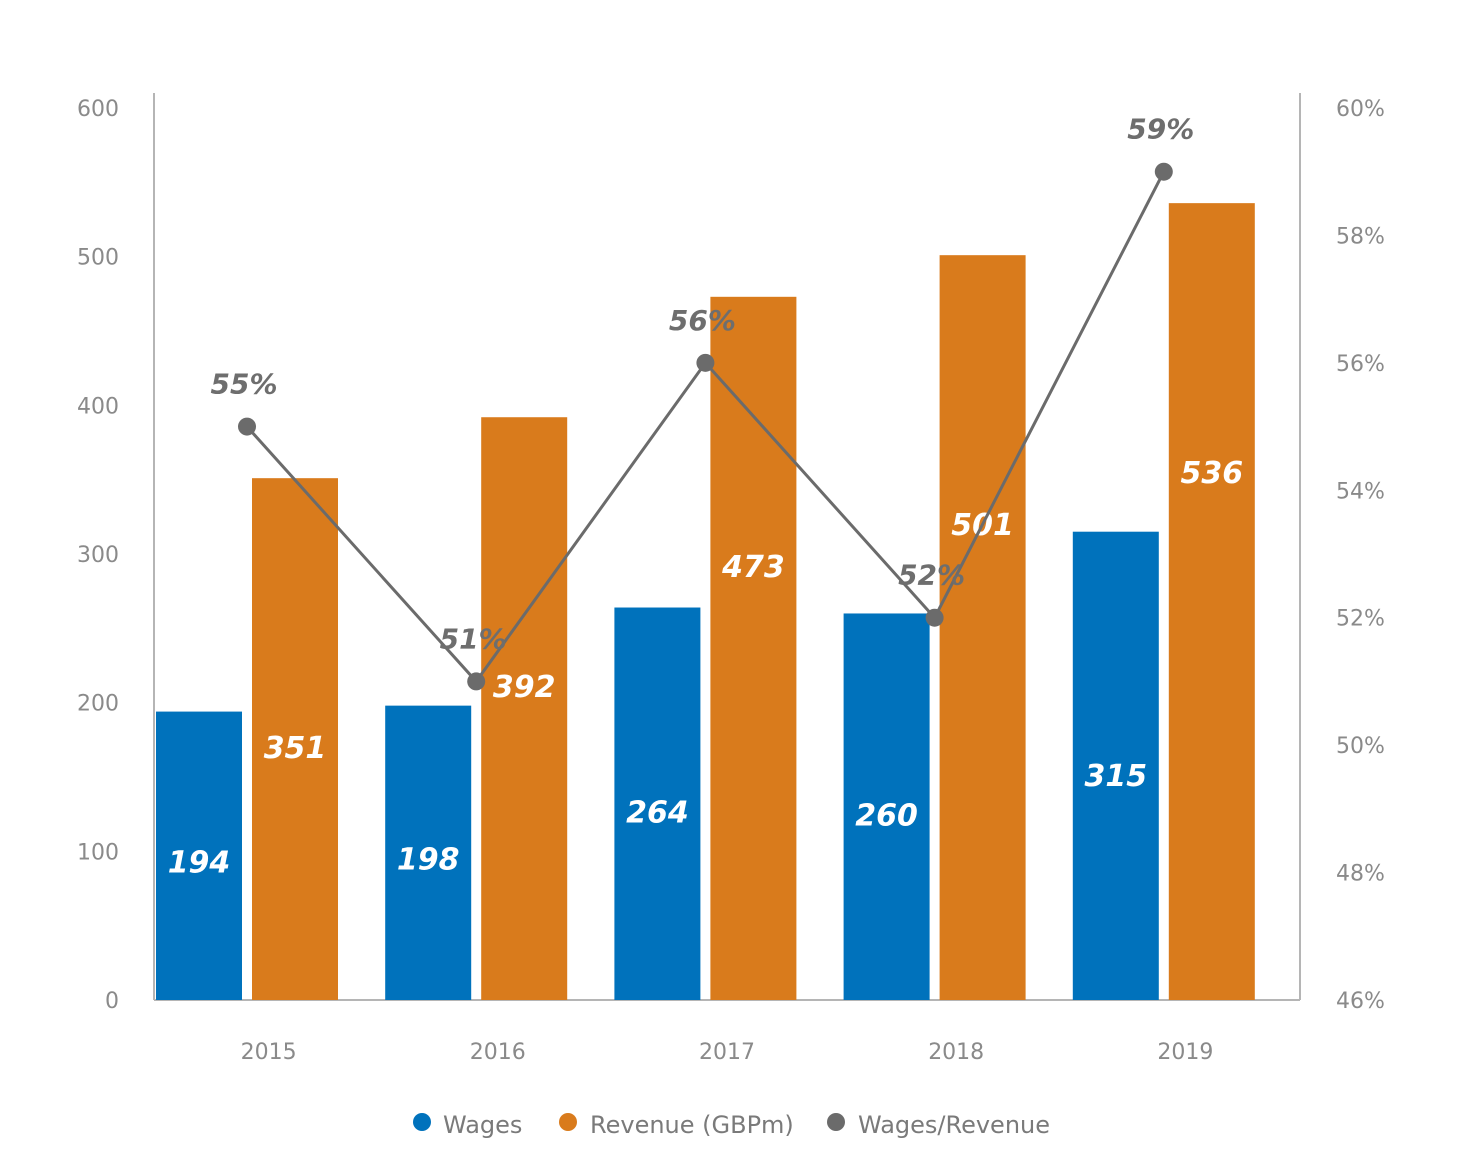  What do you see at coordinates (692, 1125) in the screenshot?
I see `legend-label: Revenue (GBPm)` at bounding box center [692, 1125].